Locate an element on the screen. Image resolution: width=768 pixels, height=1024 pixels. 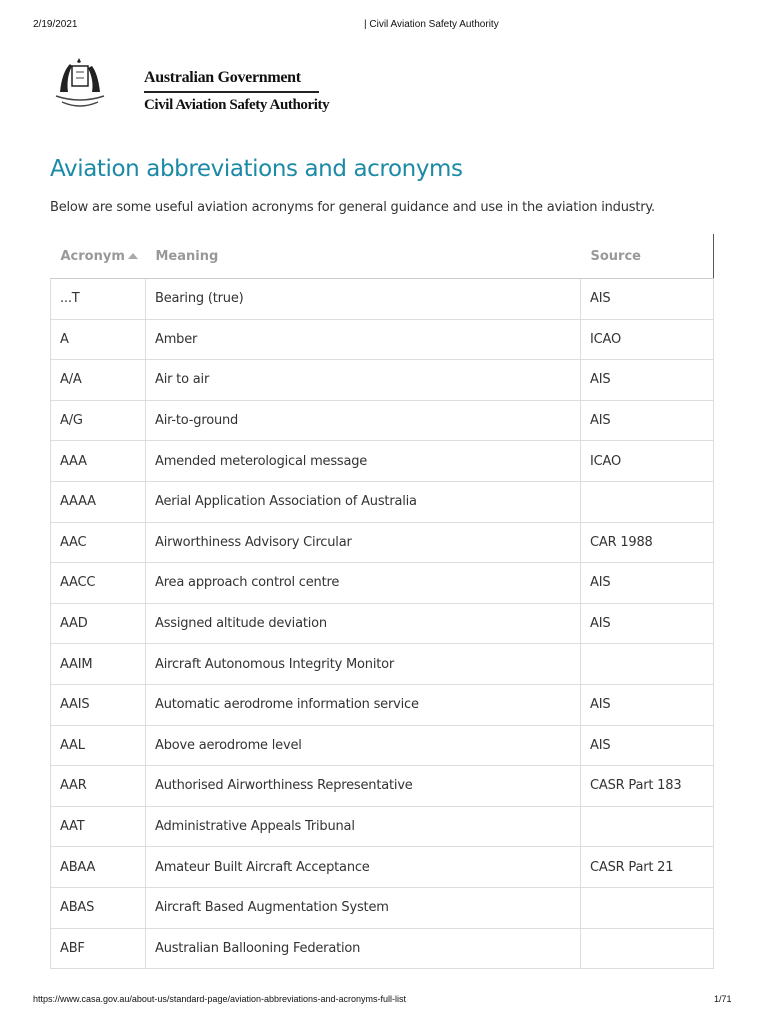
cell-meaning: Amber is located at coordinates (363, 339).